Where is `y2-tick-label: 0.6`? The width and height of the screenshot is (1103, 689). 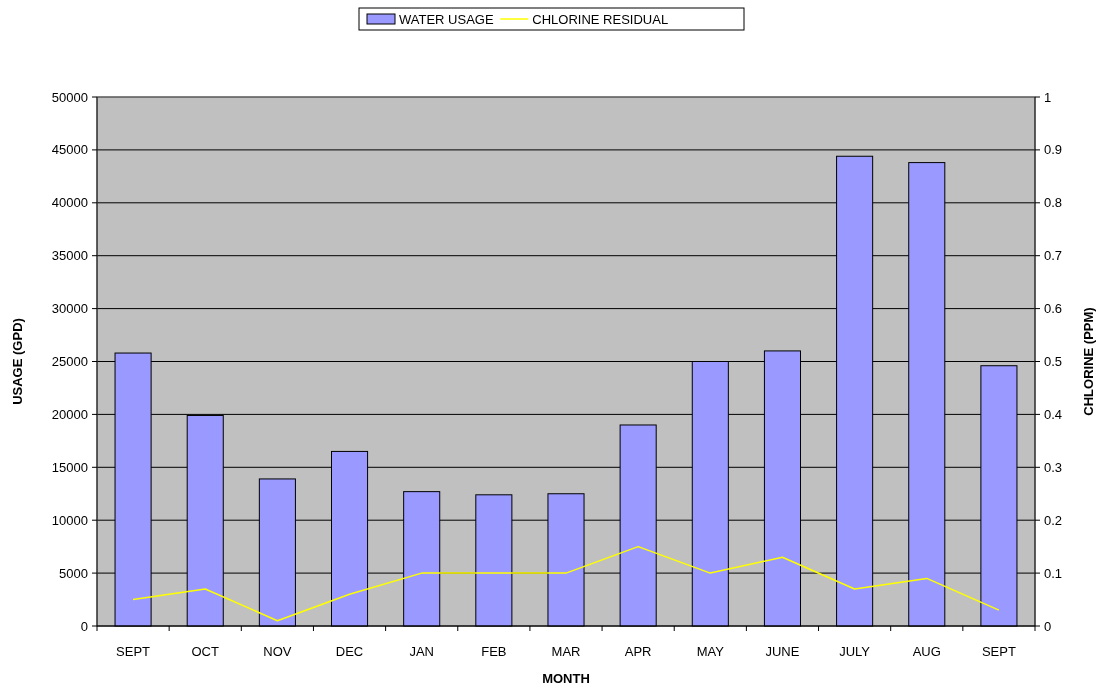 y2-tick-label: 0.6 is located at coordinates (1053, 309).